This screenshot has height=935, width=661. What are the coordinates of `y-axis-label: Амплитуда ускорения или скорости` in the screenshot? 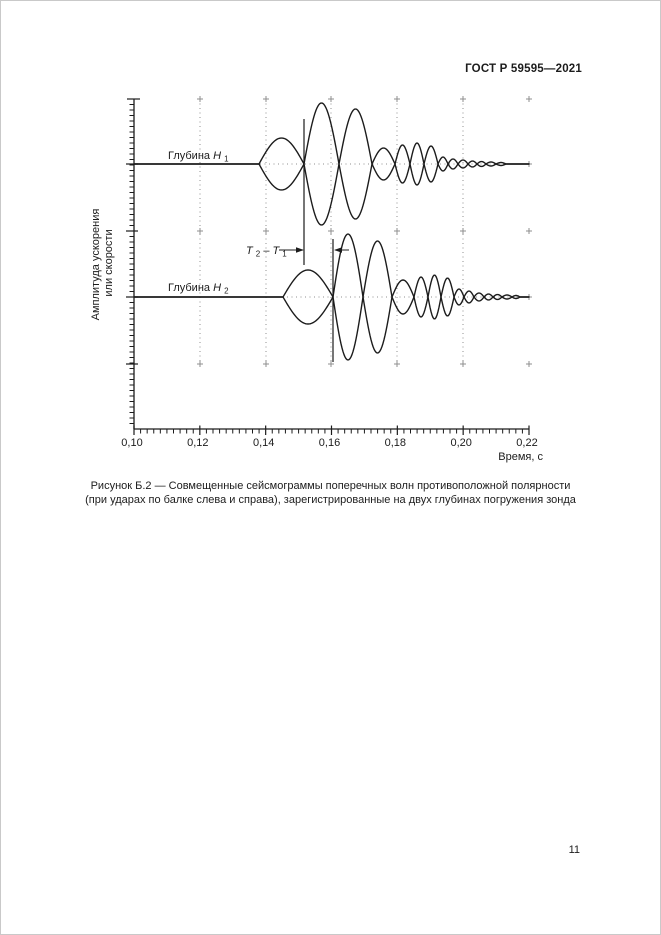 It's located at (102, 263).